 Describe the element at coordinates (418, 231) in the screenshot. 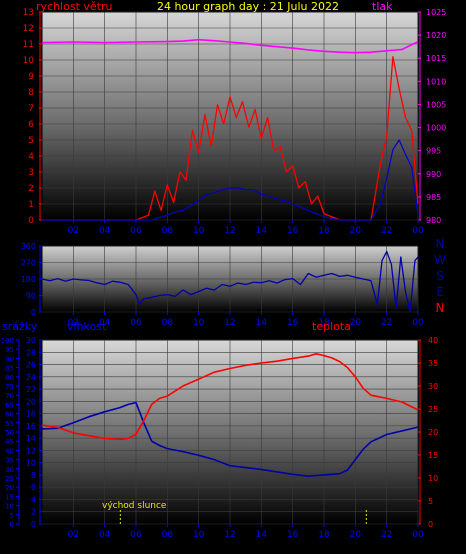

I see `x-tick-label: 00` at that location.